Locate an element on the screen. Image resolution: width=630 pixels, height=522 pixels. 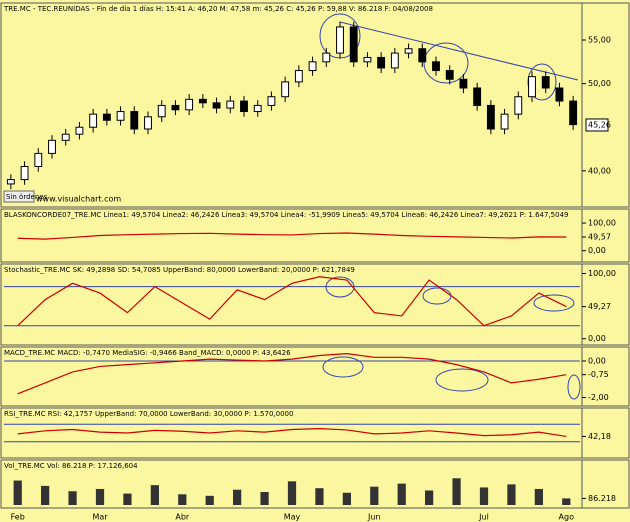
y-tick-label: 50,00 is located at coordinates (599, 83).